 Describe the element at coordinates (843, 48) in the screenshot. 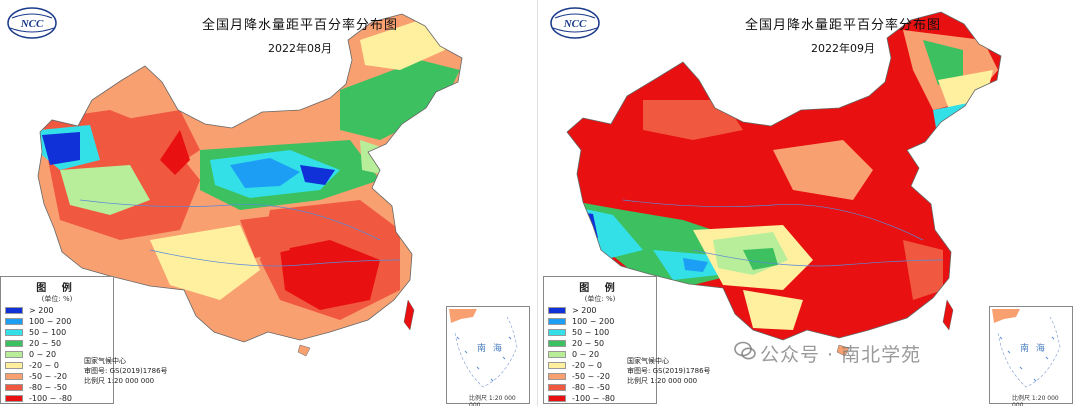

I see `map-date: 2022年09月` at that location.